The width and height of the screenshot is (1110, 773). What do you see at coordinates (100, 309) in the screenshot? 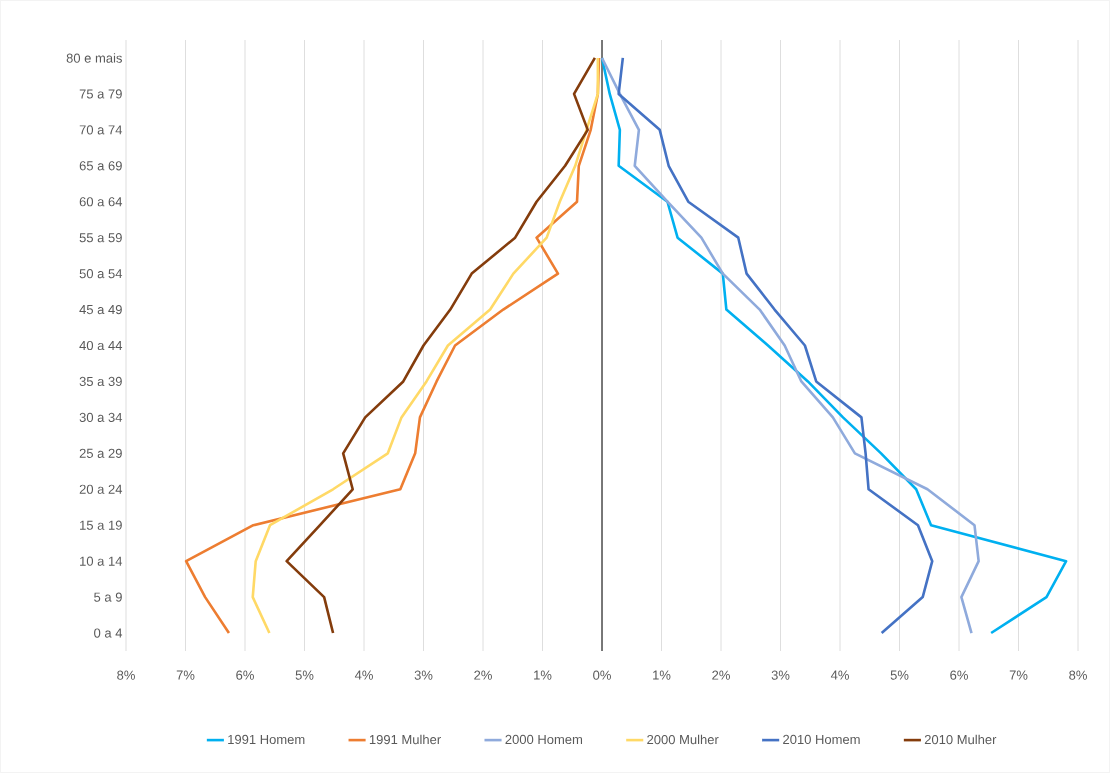
I see `y-tick-label: 45 a 49` at bounding box center [100, 309].